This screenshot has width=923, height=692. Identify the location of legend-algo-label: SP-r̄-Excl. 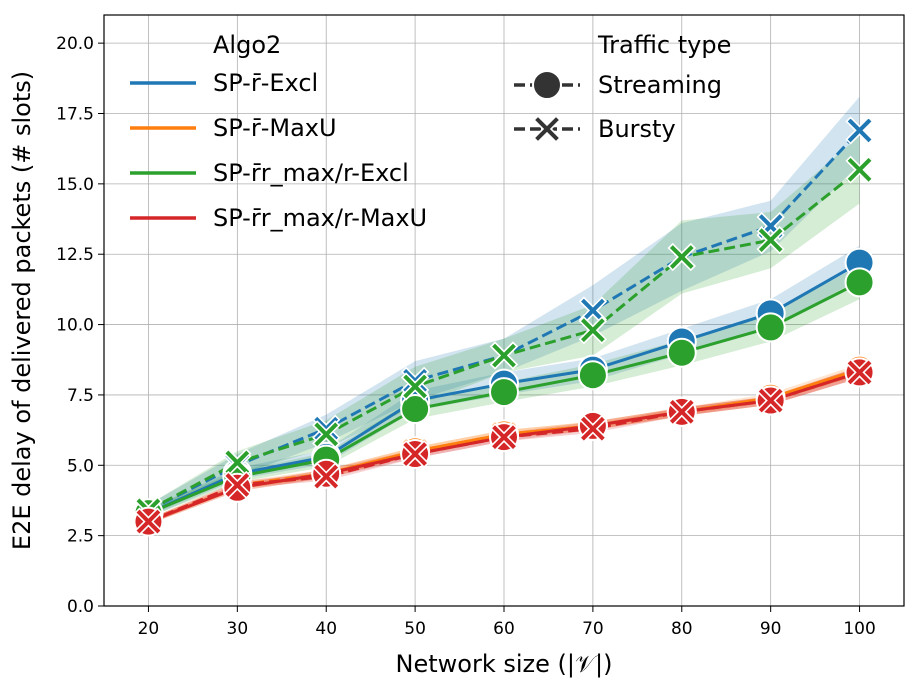
(265, 83).